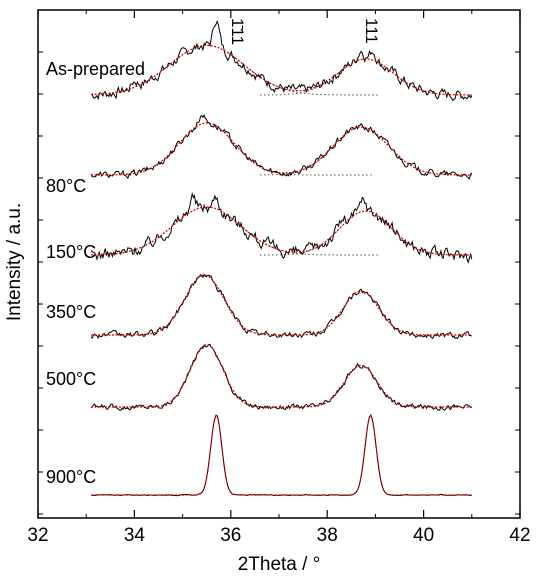 Image resolution: width=538 pixels, height=577 pixels. Describe the element at coordinates (278, 535) in the screenshot. I see `x-tick-labels: 32 34 36 38 40 42` at that location.